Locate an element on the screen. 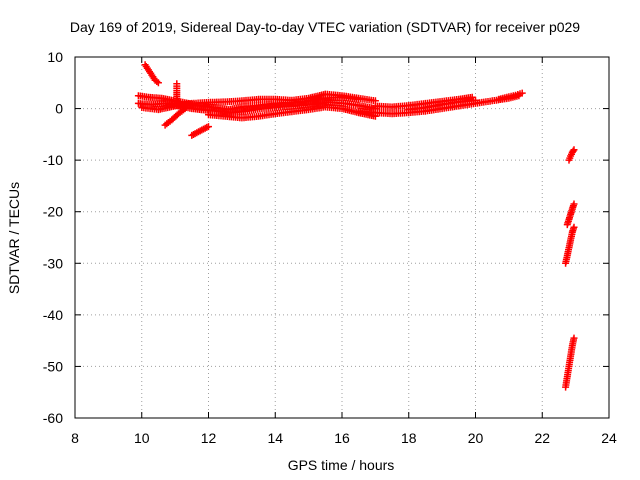 The image size is (640, 480). x-tick-label: 14 is located at coordinates (275, 438).